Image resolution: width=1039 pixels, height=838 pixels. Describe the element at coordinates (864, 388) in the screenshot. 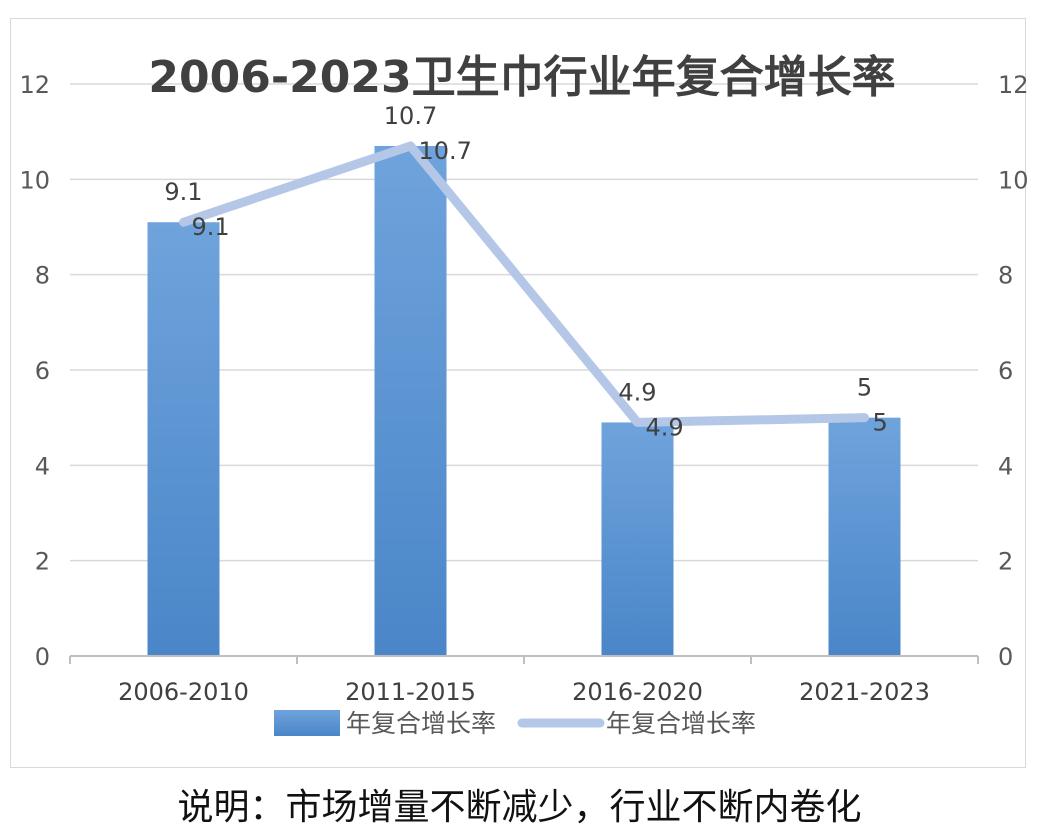

I see `bar-data-label: 5` at that location.